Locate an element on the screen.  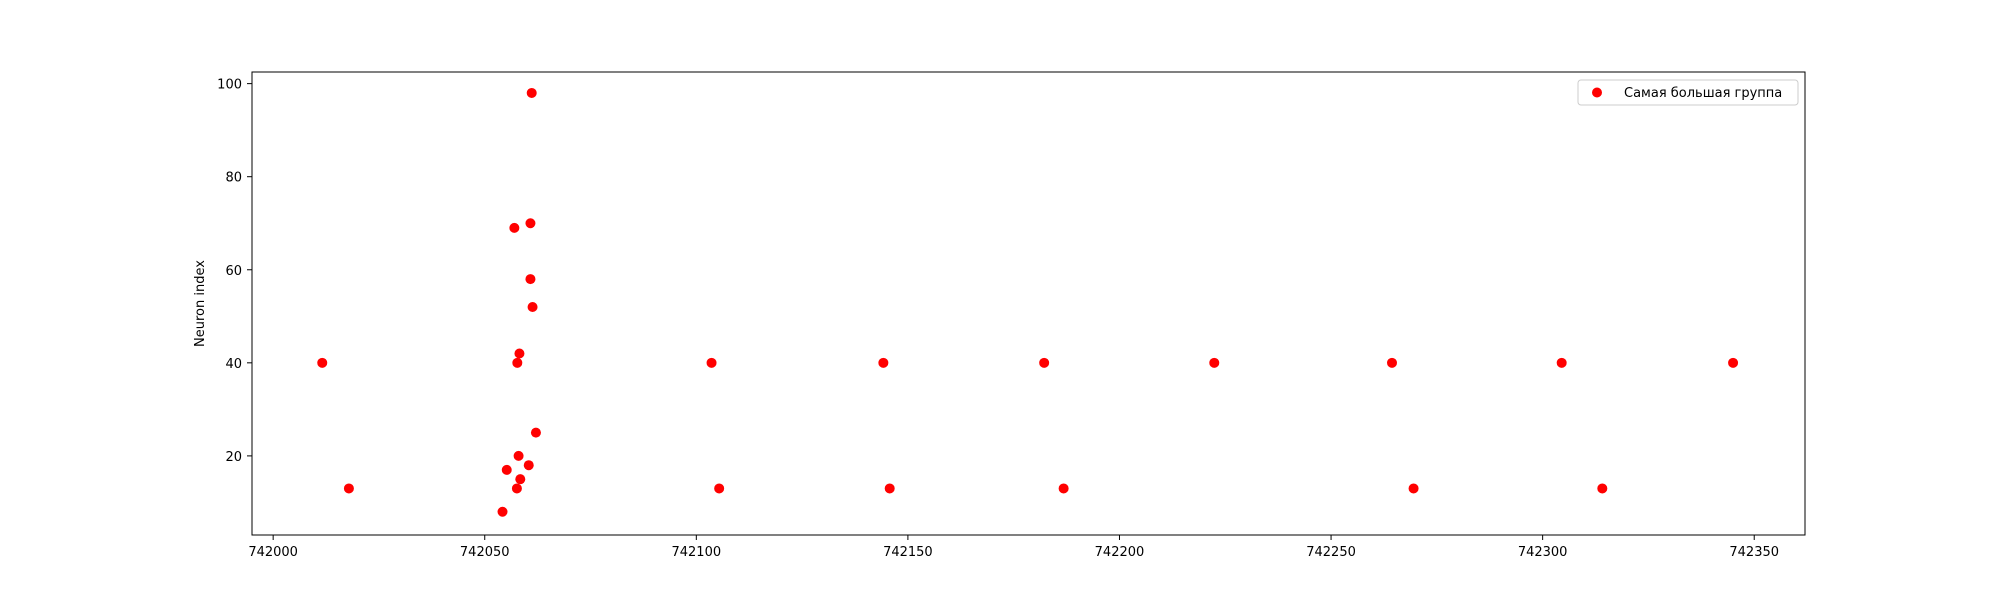
y-tick-label: 100 is located at coordinates (229, 85).